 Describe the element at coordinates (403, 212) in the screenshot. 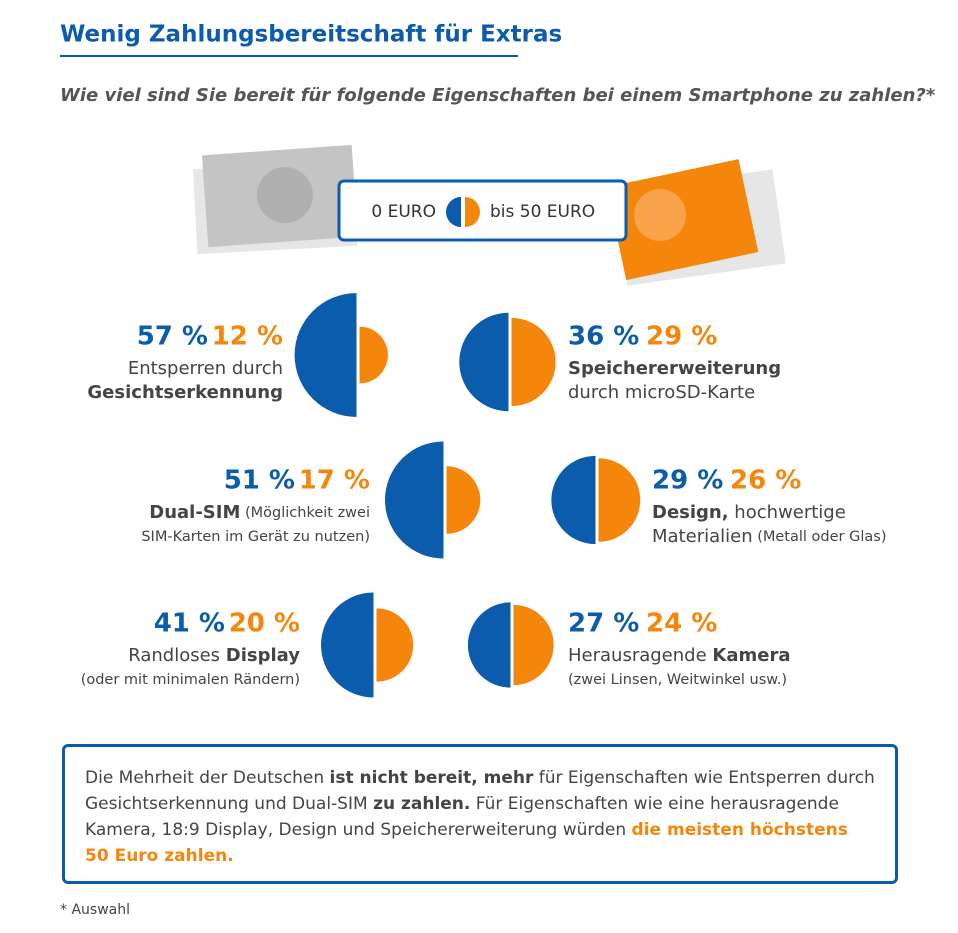

I see `legend-label: 0 EURO` at that location.